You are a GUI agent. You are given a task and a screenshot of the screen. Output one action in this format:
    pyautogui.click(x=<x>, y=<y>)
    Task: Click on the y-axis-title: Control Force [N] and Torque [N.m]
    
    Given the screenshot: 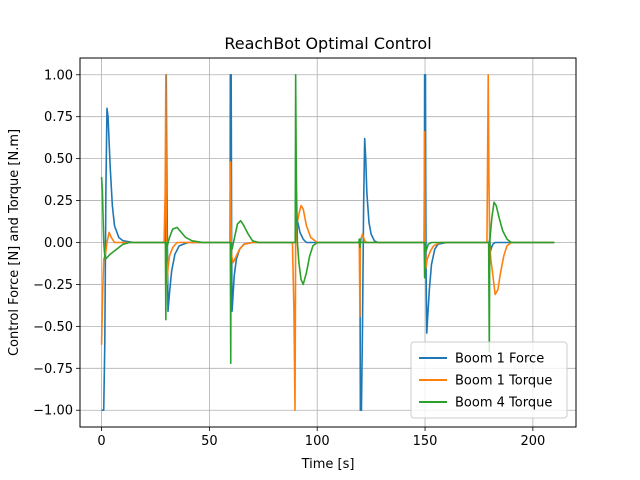 What is the action you would take?
    pyautogui.click(x=14, y=242)
    